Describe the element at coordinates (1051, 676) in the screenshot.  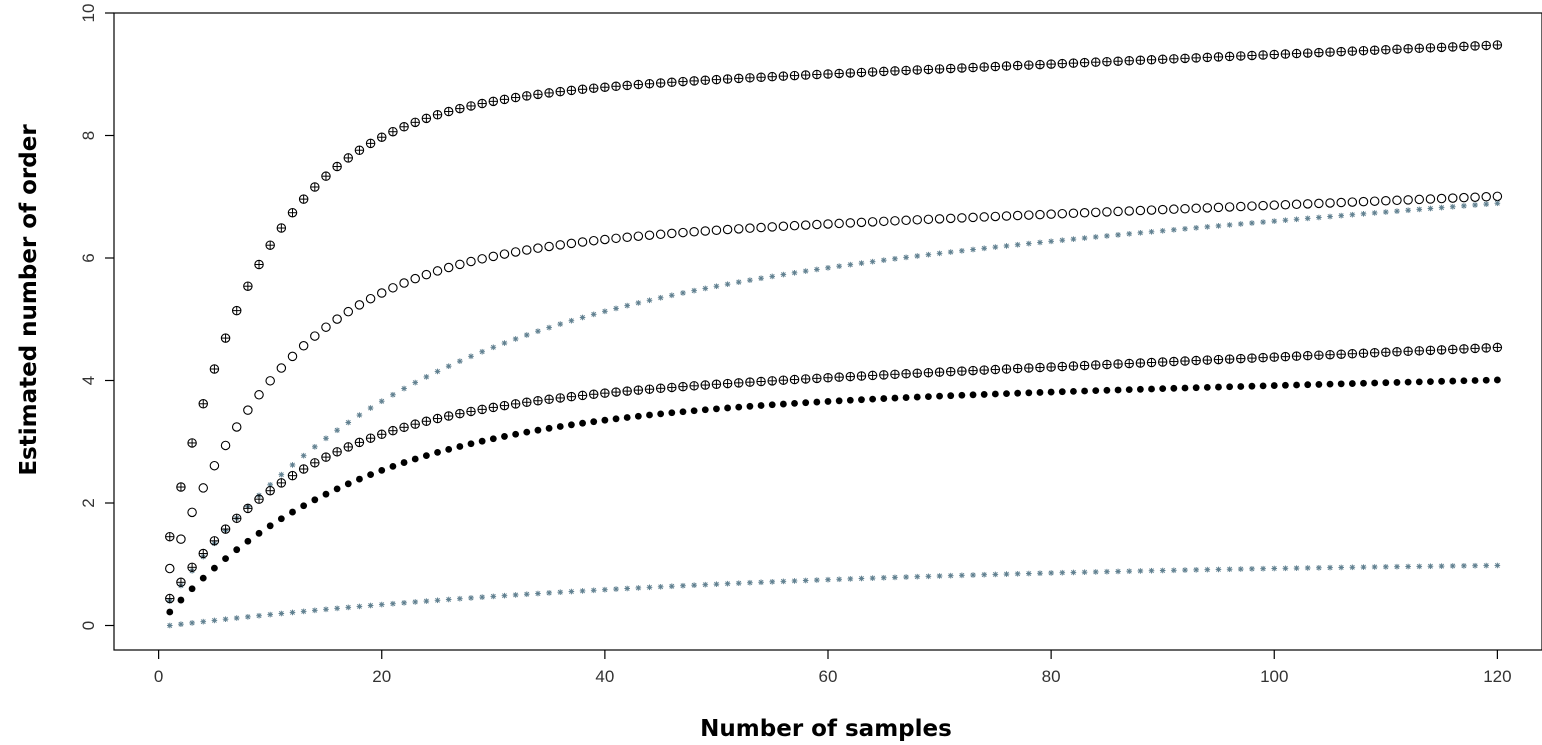
I see `x-tick-label: 80` at that location.